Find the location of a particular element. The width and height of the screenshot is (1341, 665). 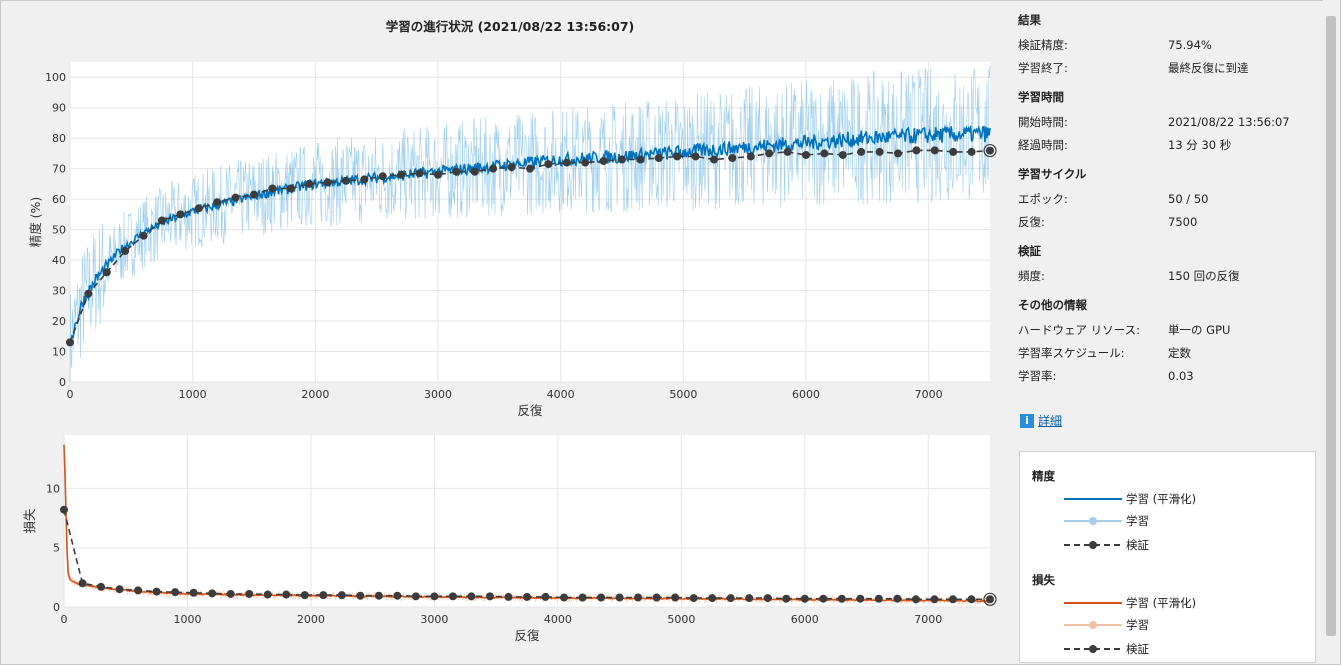

y-tick-label: 30 is located at coordinates (59, 291).